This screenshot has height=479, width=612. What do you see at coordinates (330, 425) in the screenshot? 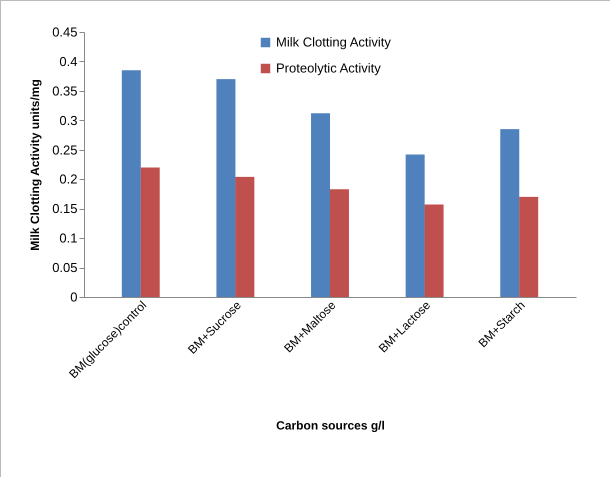
I see `x-axis-title: Carbon sources g/l` at bounding box center [330, 425].